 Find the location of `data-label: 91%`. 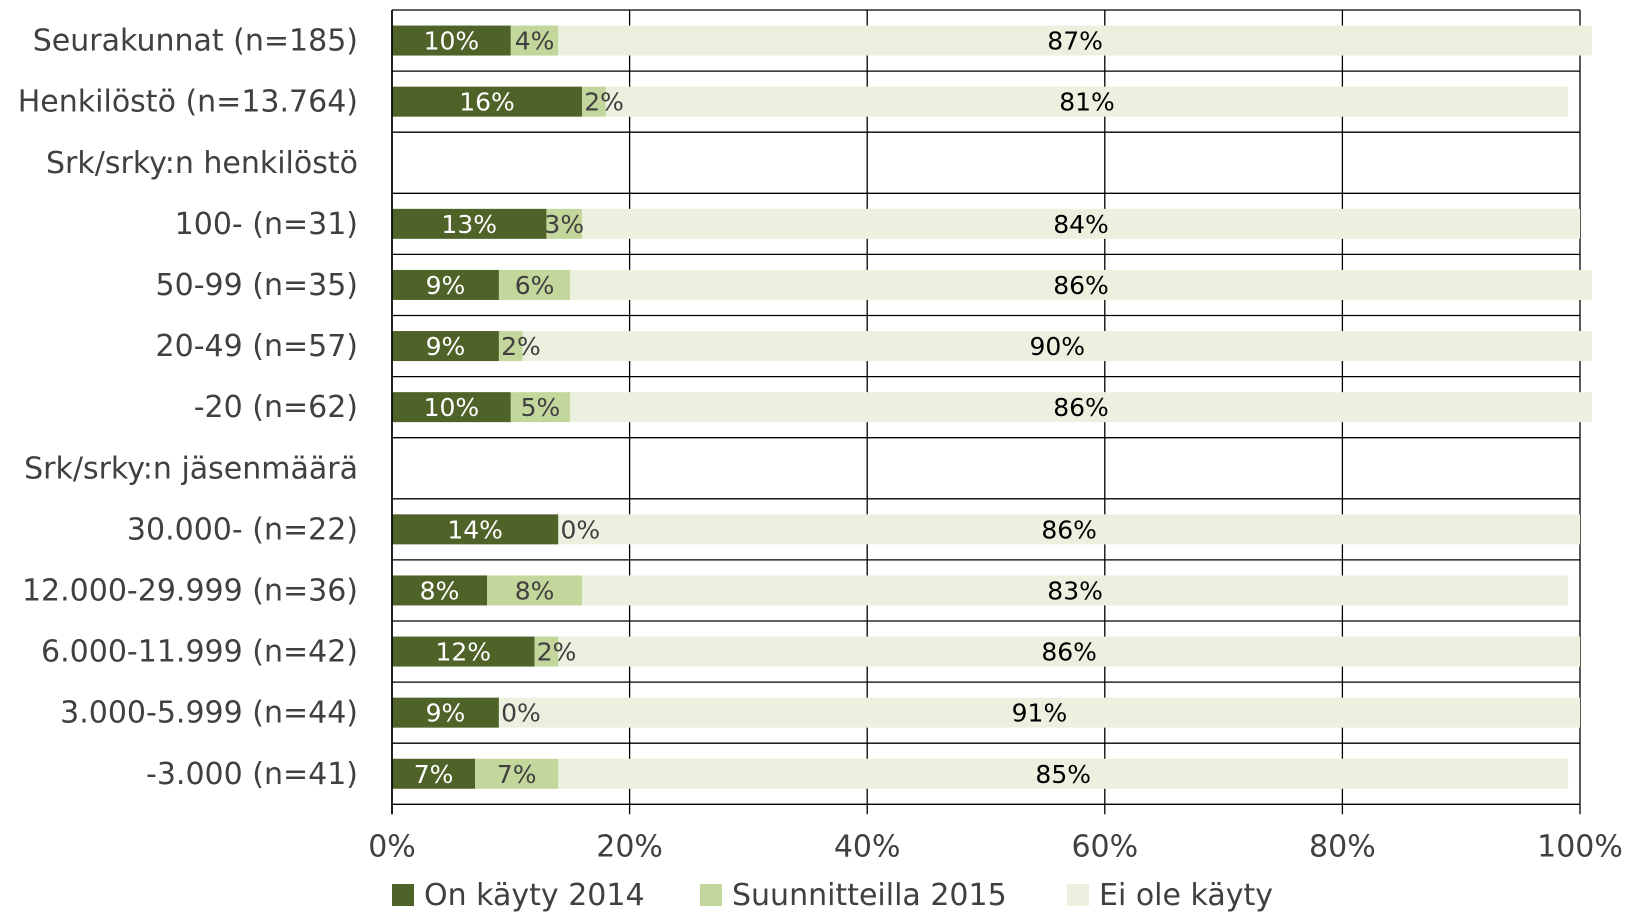

data-label: 91% is located at coordinates (1040, 713).